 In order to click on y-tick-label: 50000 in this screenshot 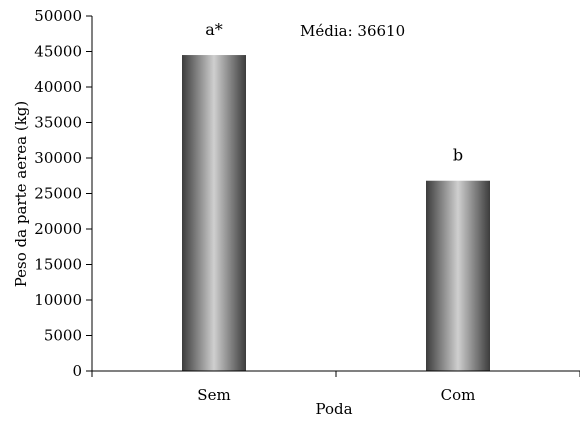, I will do `click(58, 16)`.